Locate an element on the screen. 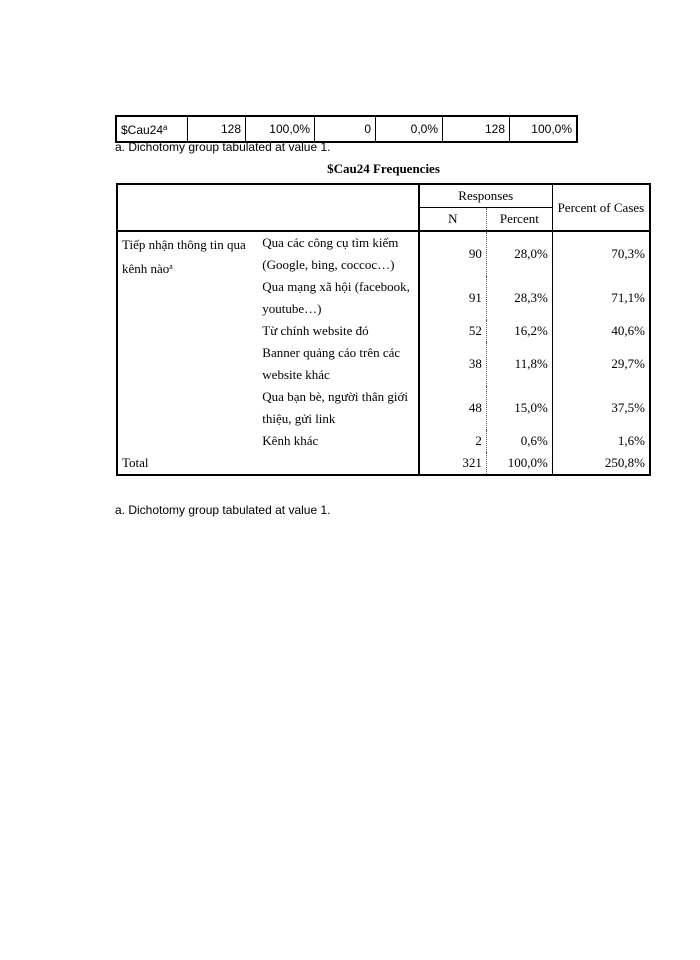  header-empty is located at coordinates (268, 208).